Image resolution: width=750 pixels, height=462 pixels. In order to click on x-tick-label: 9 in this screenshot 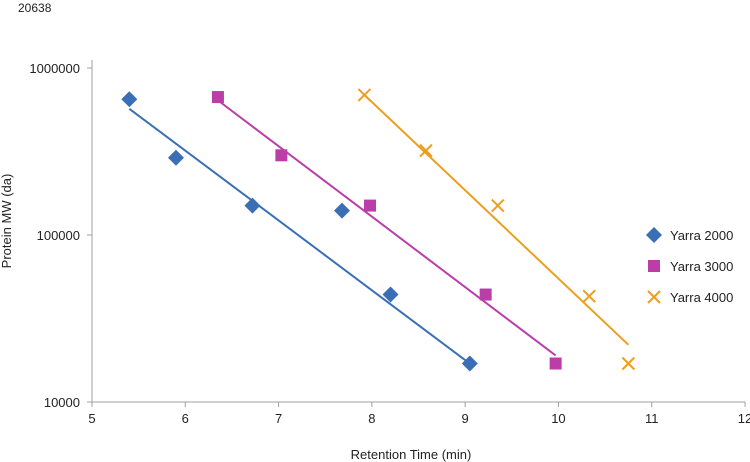, I will do `click(465, 418)`.